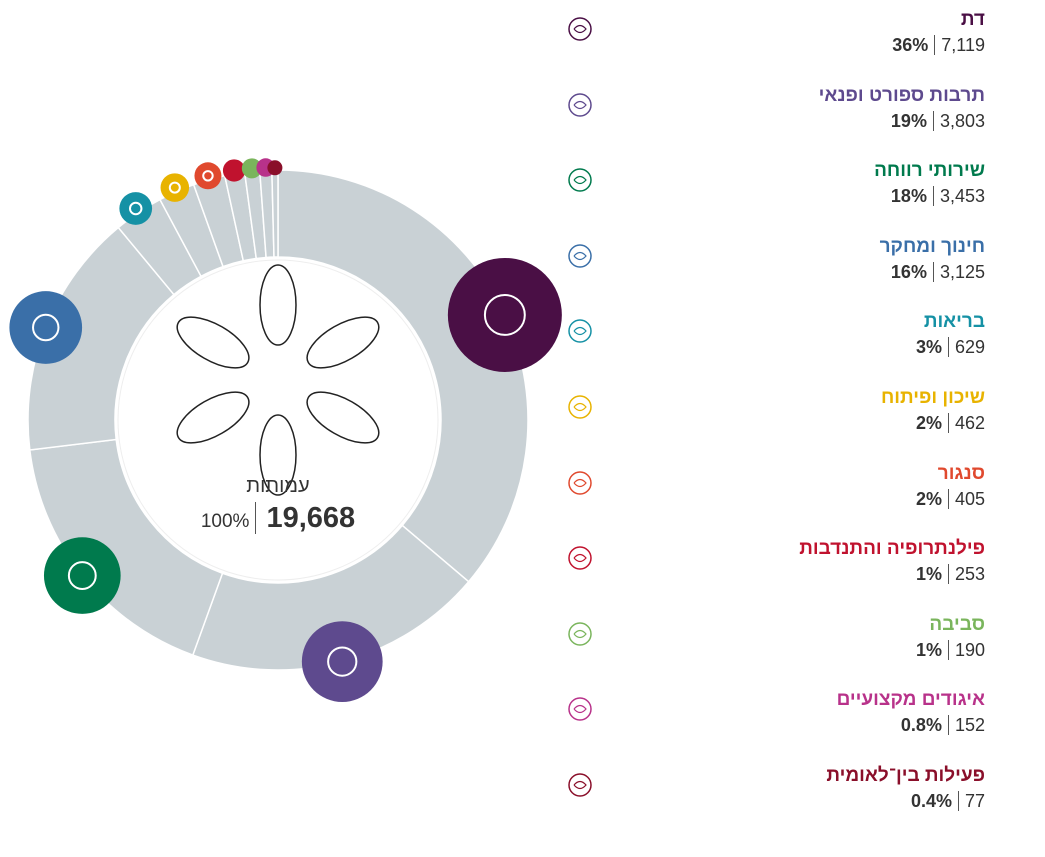 The height and width of the screenshot is (857, 1045). What do you see at coordinates (958, 120) in the screenshot?
I see `legend-count: 3,803` at bounding box center [958, 120].